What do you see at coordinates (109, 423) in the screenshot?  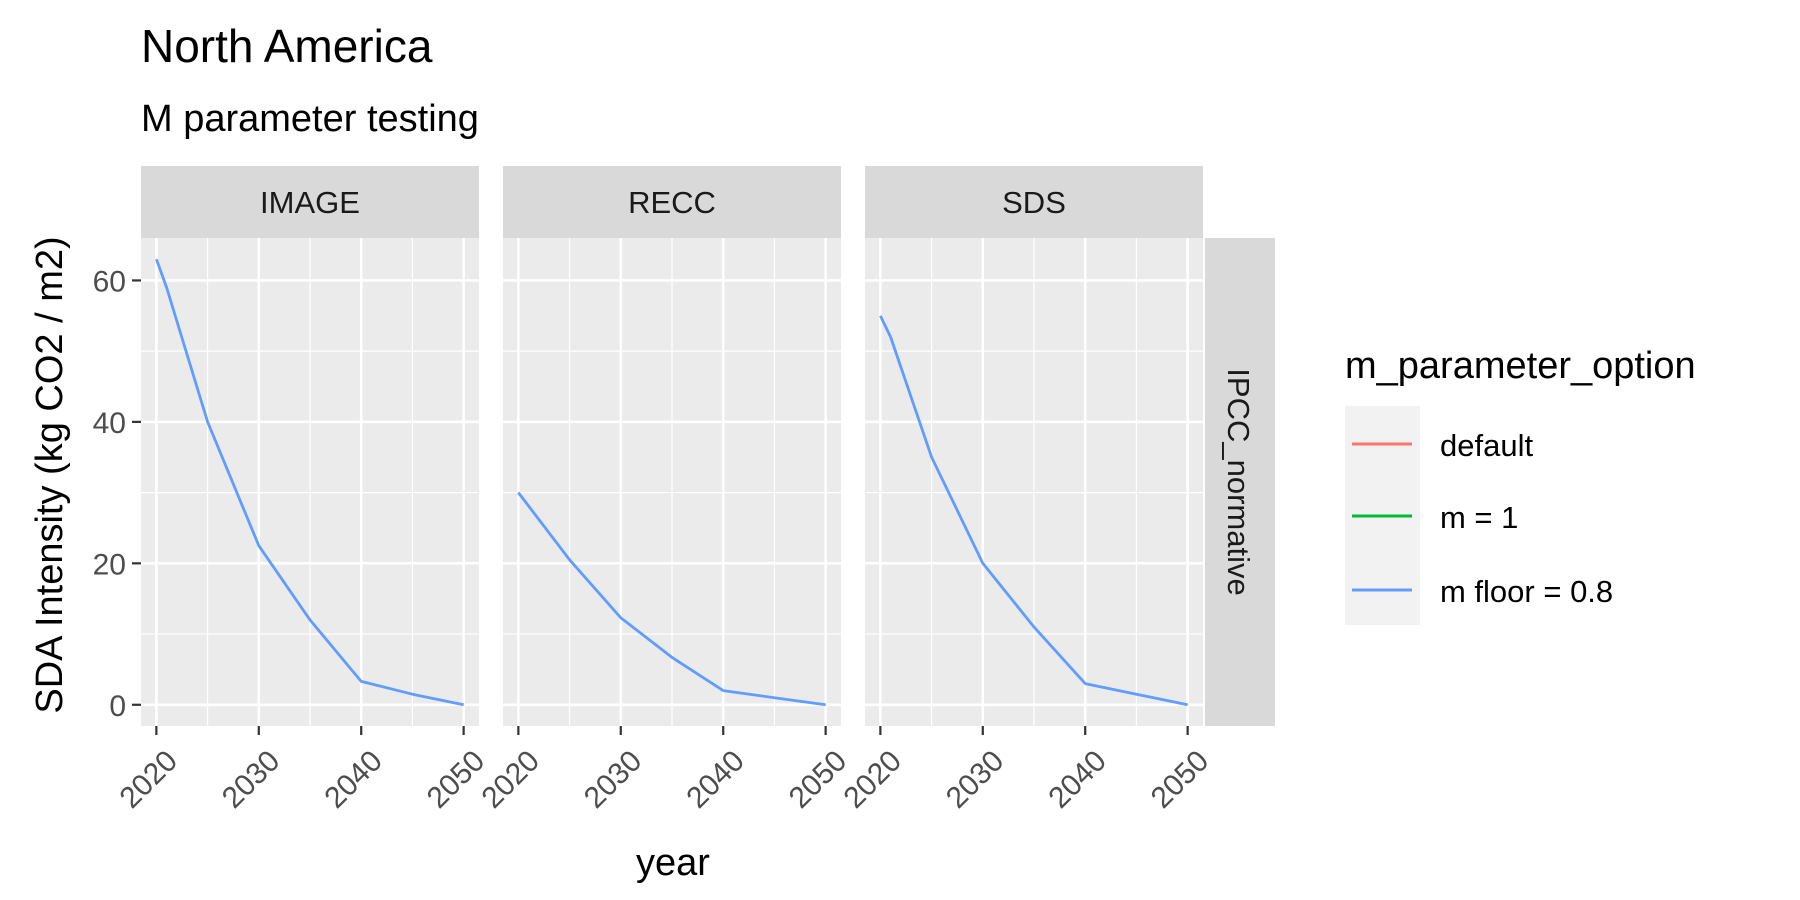 I see `y-tick-label: 40` at bounding box center [109, 423].